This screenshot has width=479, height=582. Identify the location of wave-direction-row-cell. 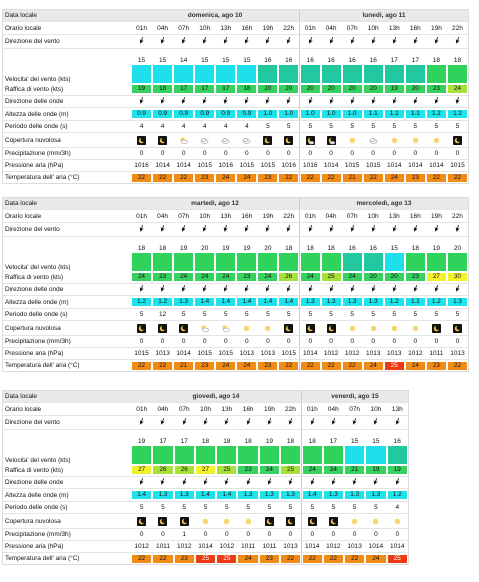
(457, 101).